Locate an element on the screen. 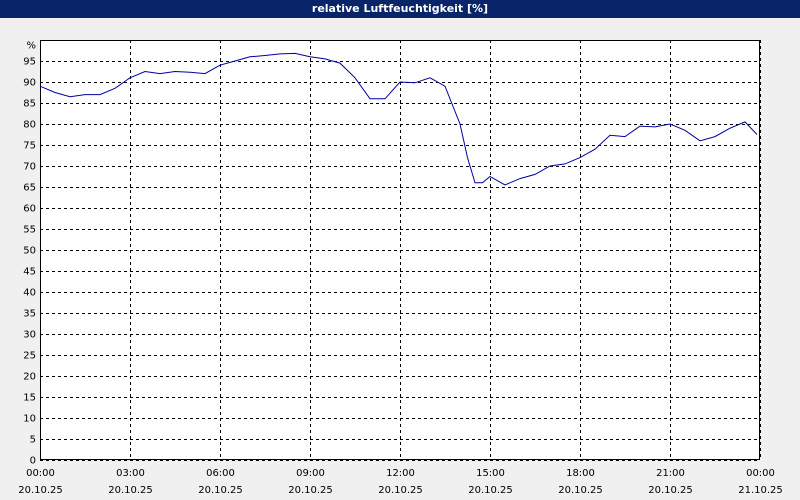 The width and height of the screenshot is (800, 500). y-tick-label: % is located at coordinates (31, 46).